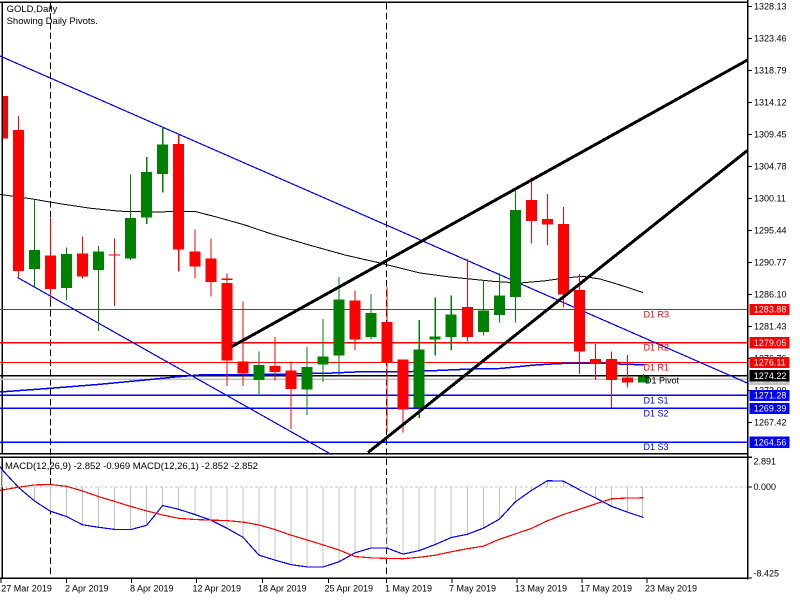  Describe the element at coordinates (656, 413) in the screenshot. I see `svg-text: D1 S2` at that location.